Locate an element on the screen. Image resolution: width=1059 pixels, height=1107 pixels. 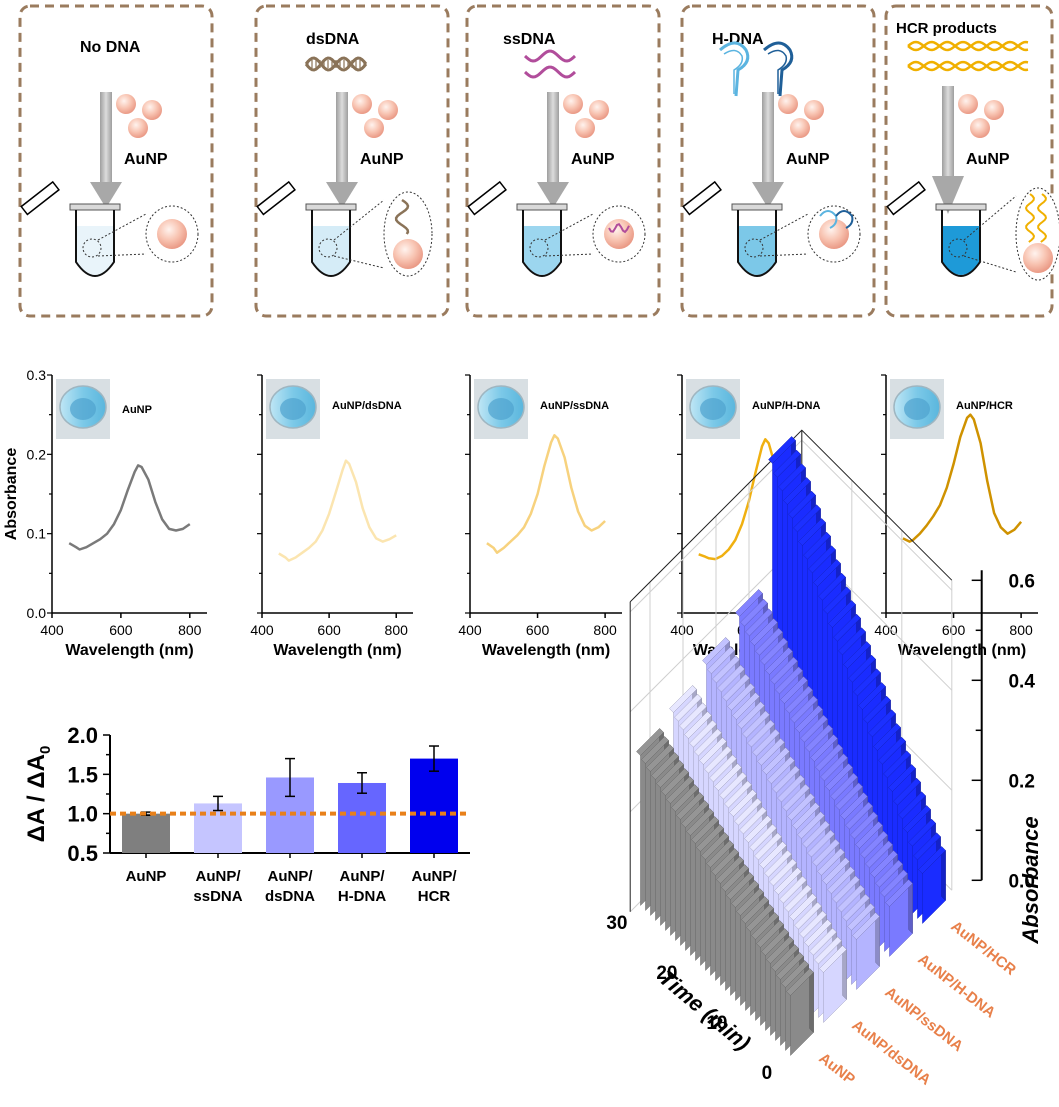
panel-header: ssDNA is located at coordinates (529, 39).